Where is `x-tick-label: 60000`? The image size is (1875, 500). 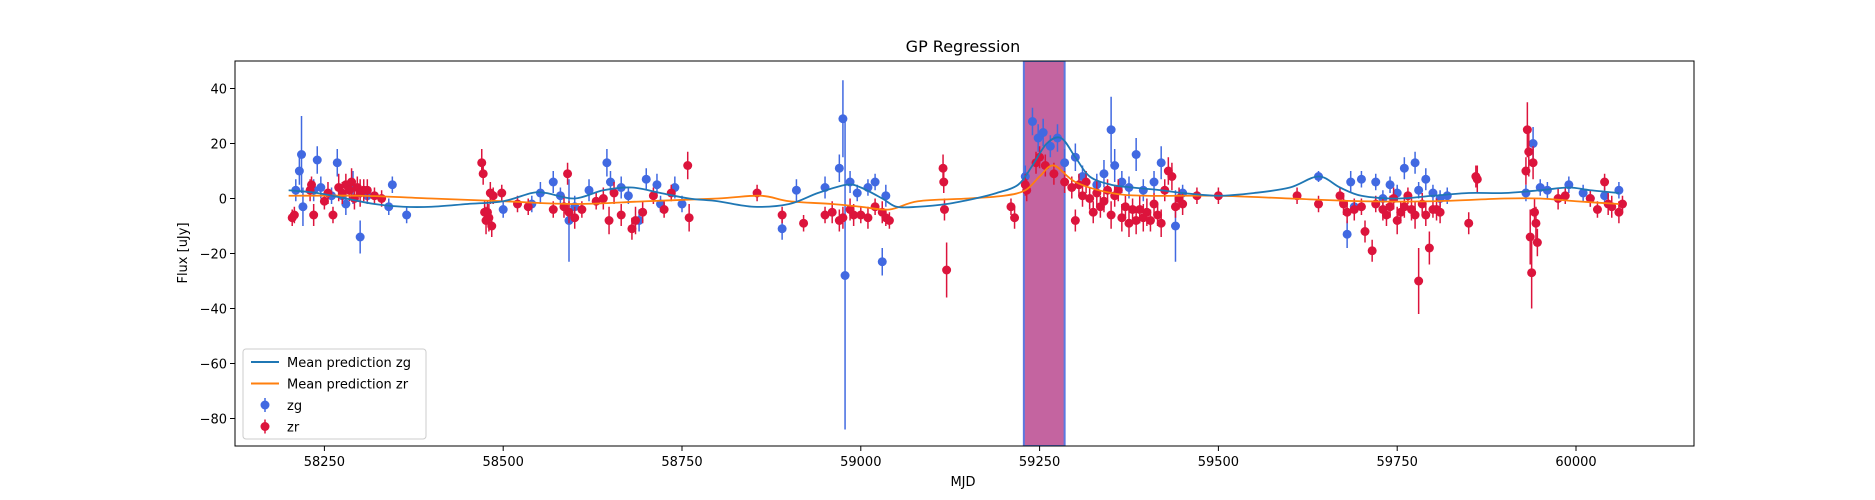
x-tick-label: 60000 is located at coordinates (1575, 462).